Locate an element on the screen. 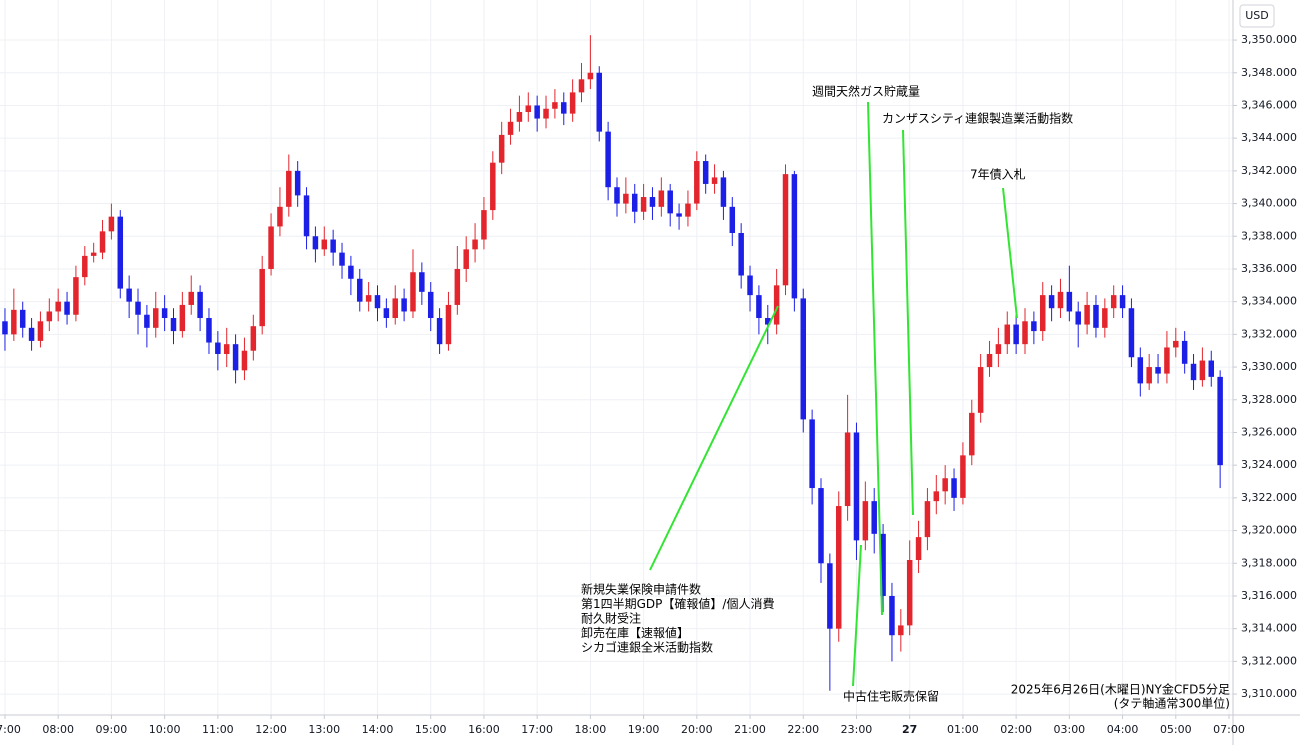  x-tick-label: 03:00 is located at coordinates (1069, 729).